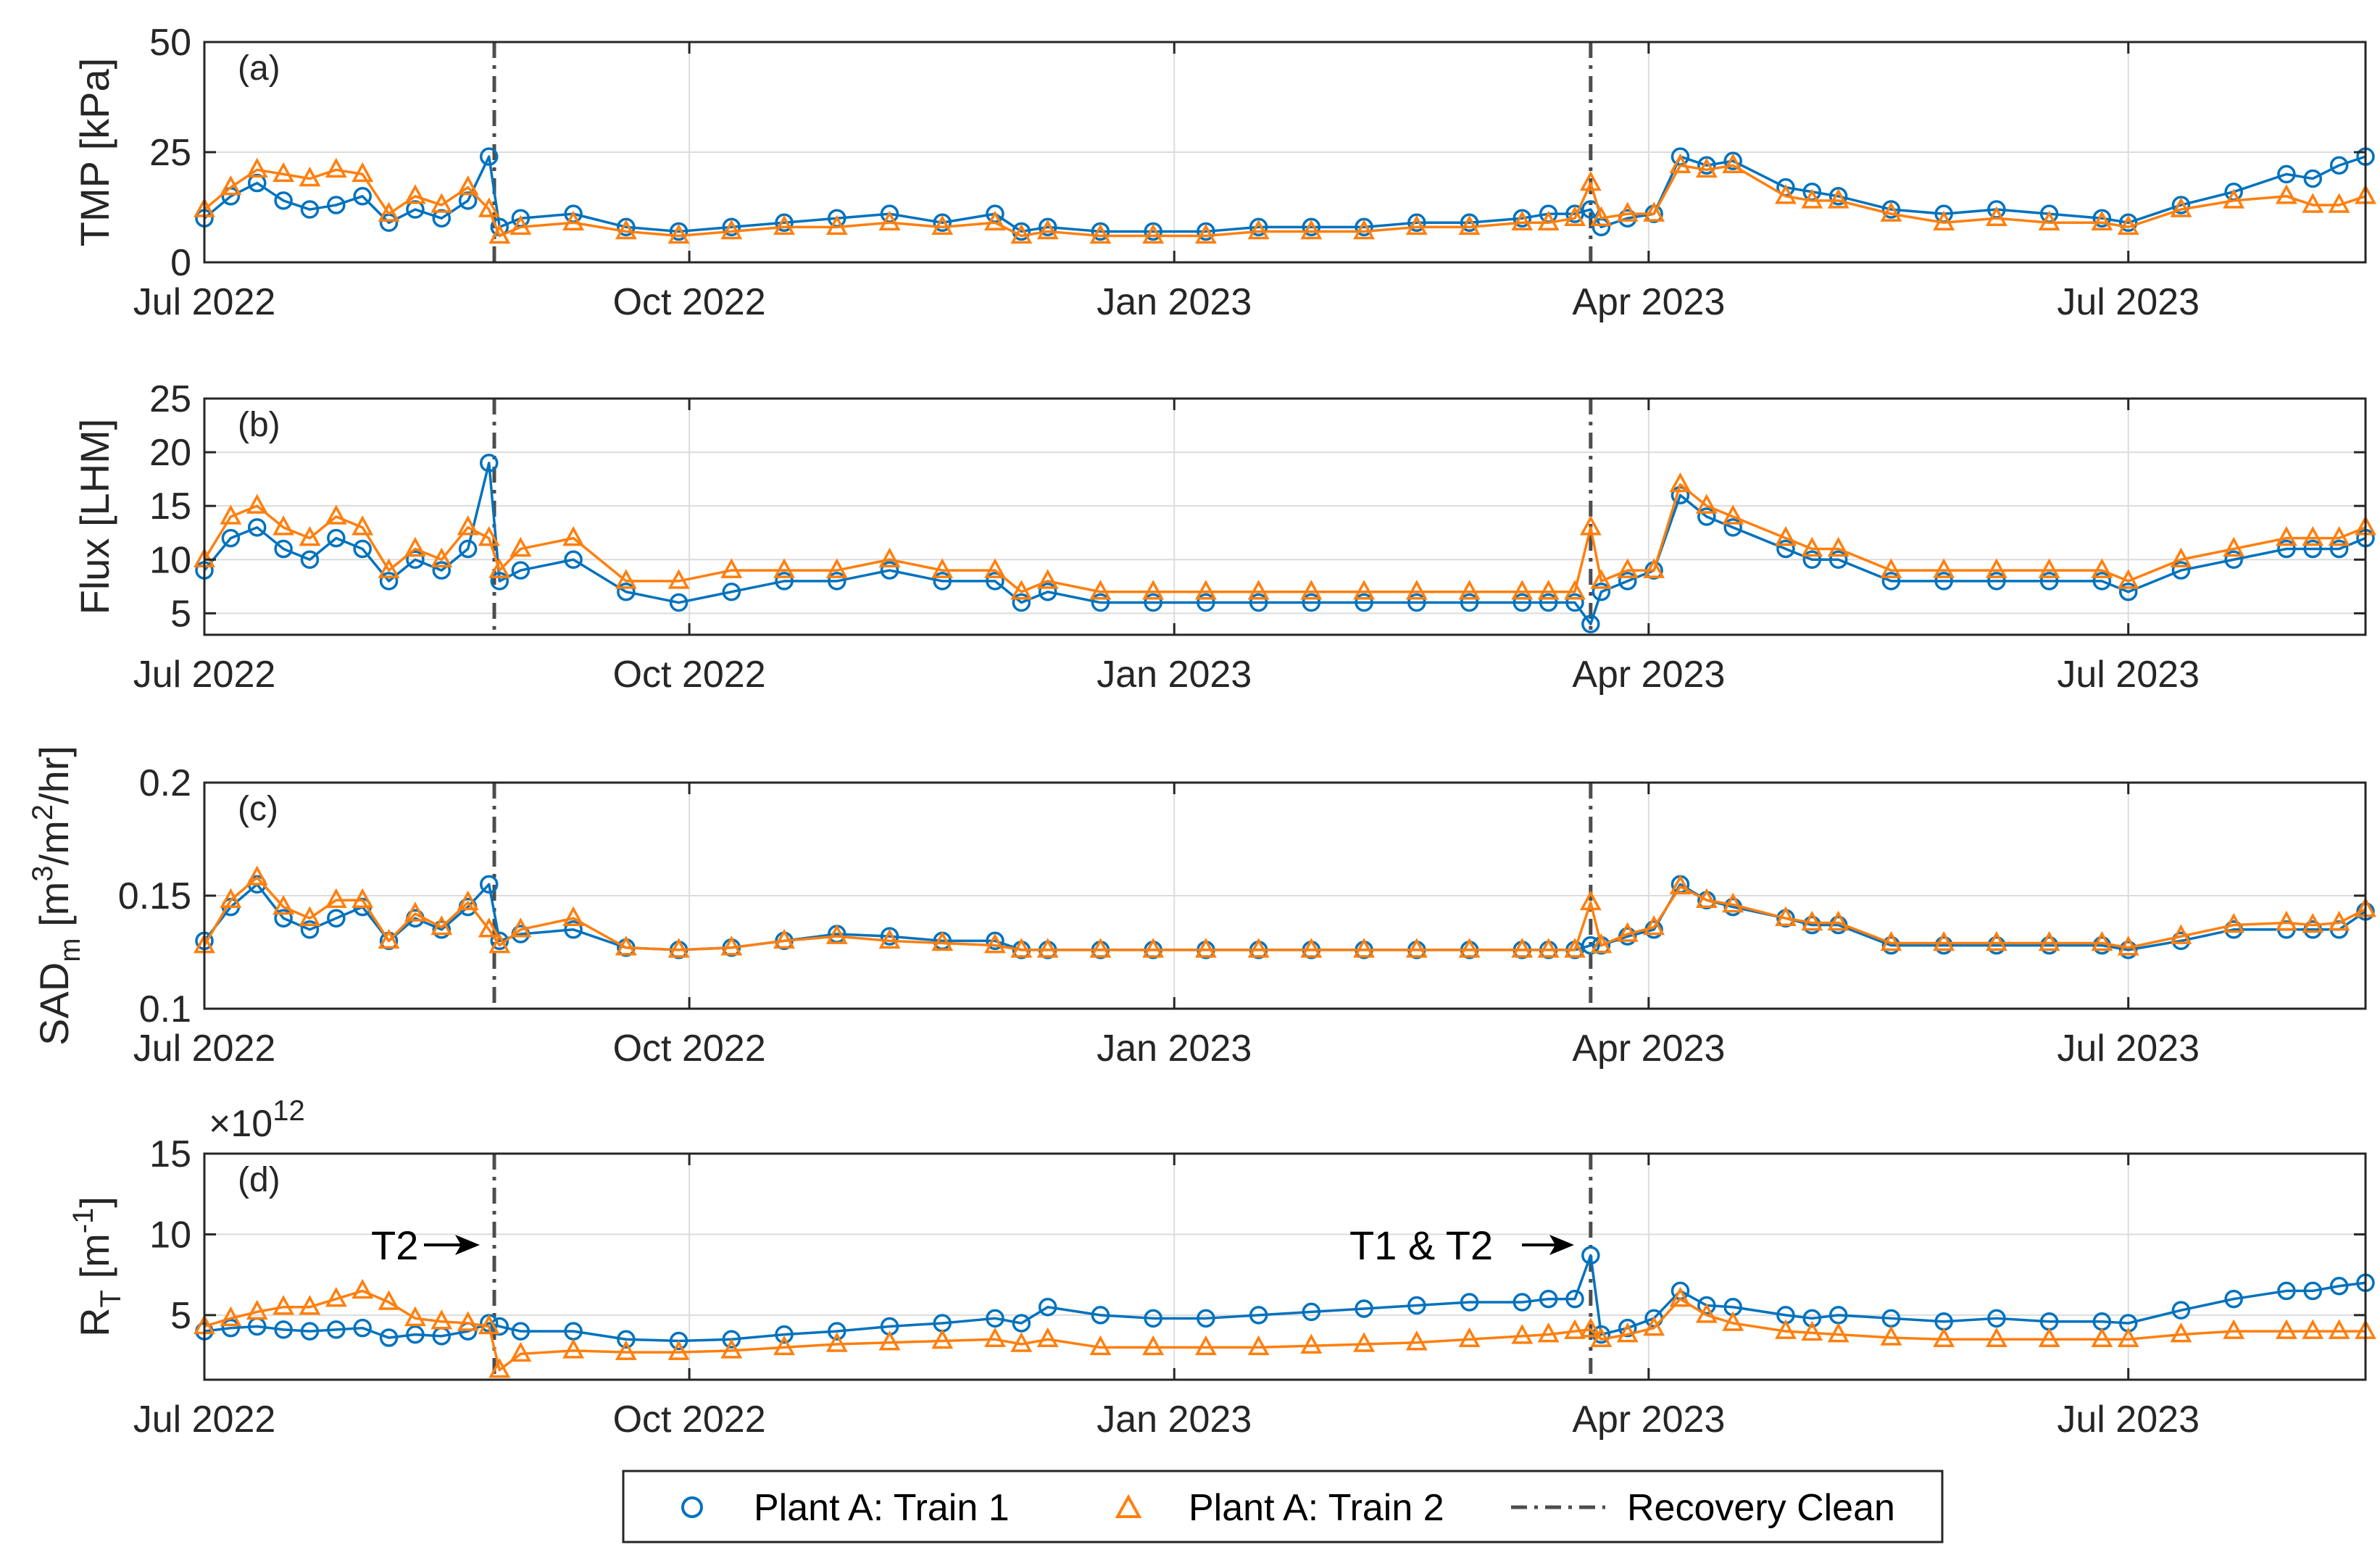 The image size is (2380, 1550). Describe the element at coordinates (259, 425) in the screenshot. I see `panel-label: (b)` at that location.